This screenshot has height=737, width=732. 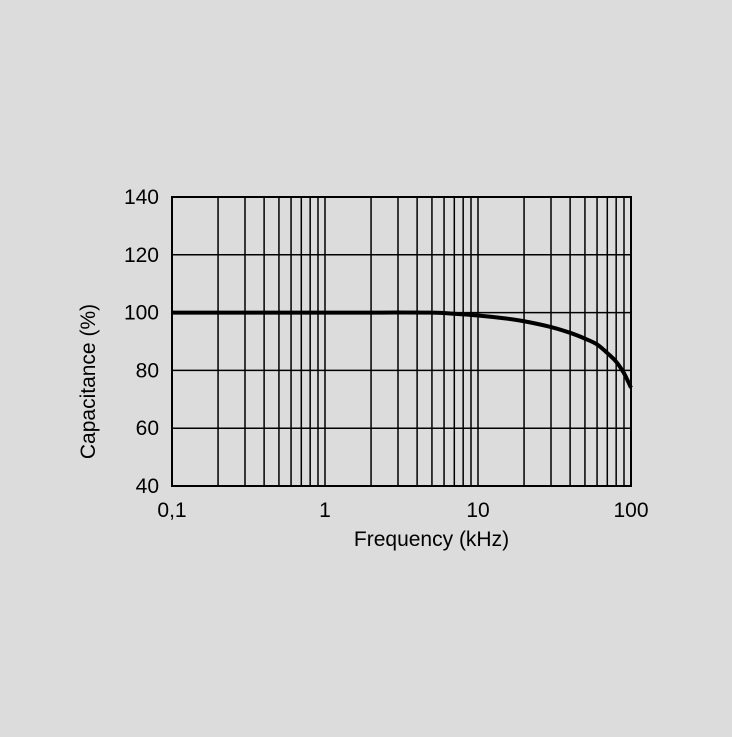 I want to click on x-axis-label: Frequency (kHz), so click(x=431, y=539).